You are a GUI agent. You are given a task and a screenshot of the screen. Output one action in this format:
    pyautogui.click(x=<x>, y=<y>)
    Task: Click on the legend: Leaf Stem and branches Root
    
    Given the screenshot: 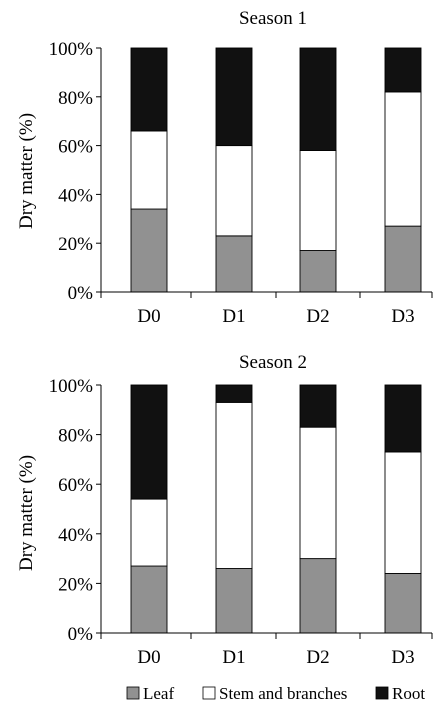 What is the action you would take?
    pyautogui.click(x=275, y=693)
    